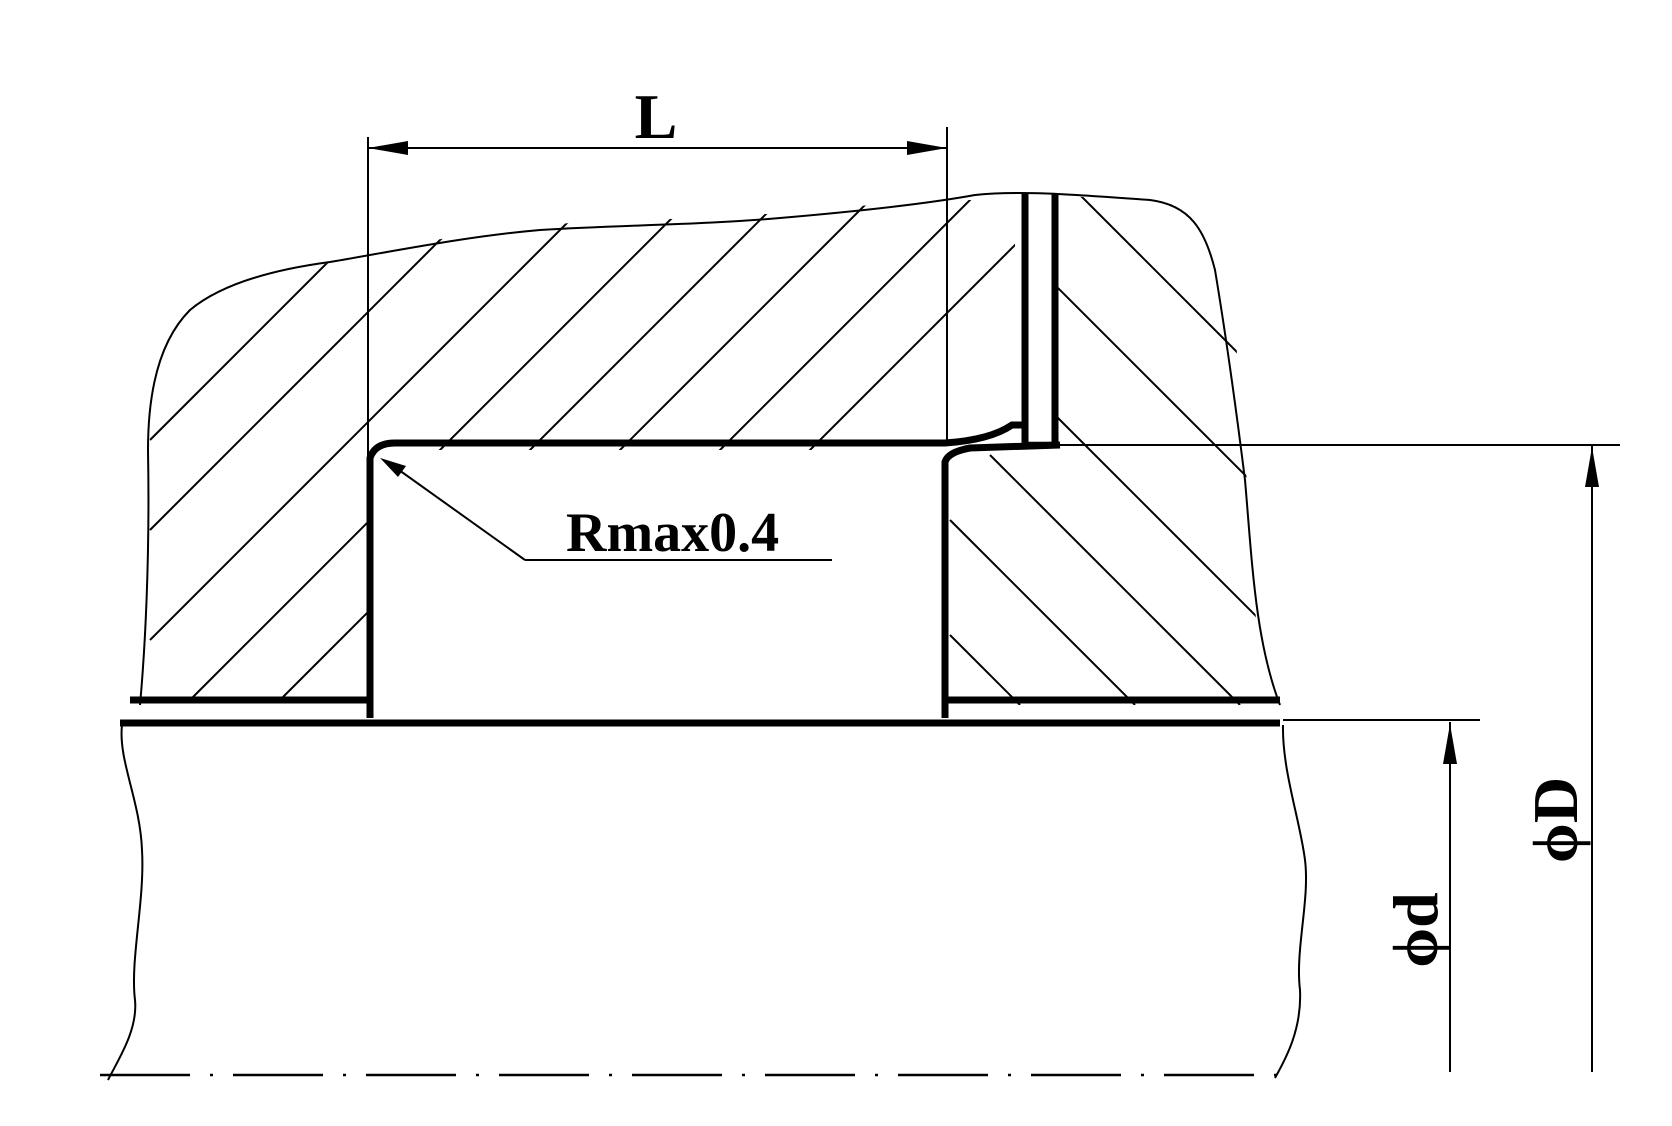  What do you see at coordinates (1001, 579) in the screenshot?
I see `groove-right-wall` at bounding box center [1001, 579].